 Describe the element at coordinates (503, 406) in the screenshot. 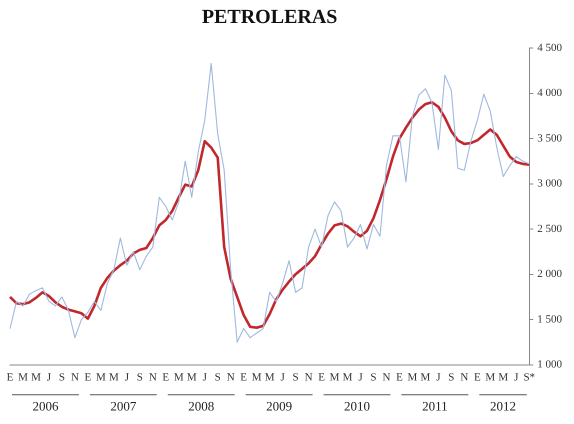

I see `text: 2012` at that location.